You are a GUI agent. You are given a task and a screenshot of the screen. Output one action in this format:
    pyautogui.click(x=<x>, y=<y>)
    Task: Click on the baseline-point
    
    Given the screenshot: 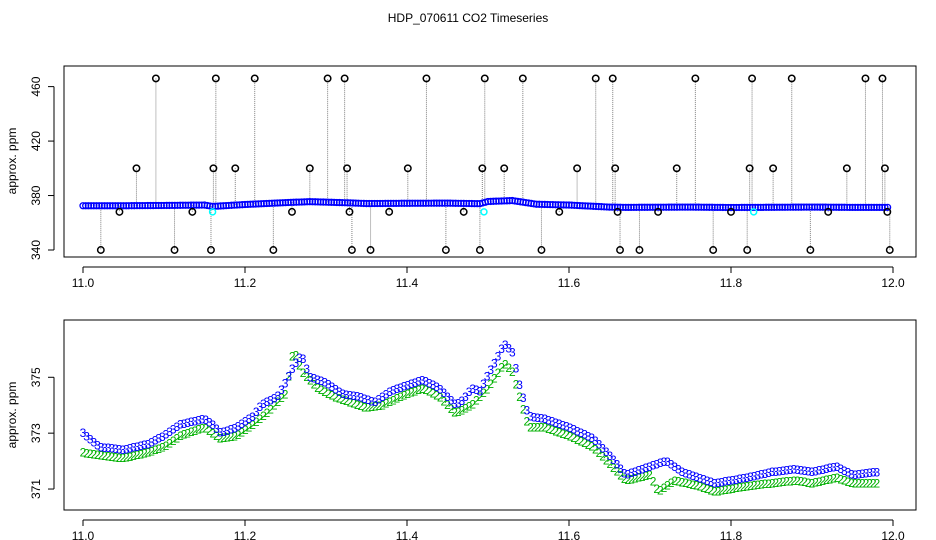 What is the action you would take?
    pyautogui.click(x=887, y=207)
    